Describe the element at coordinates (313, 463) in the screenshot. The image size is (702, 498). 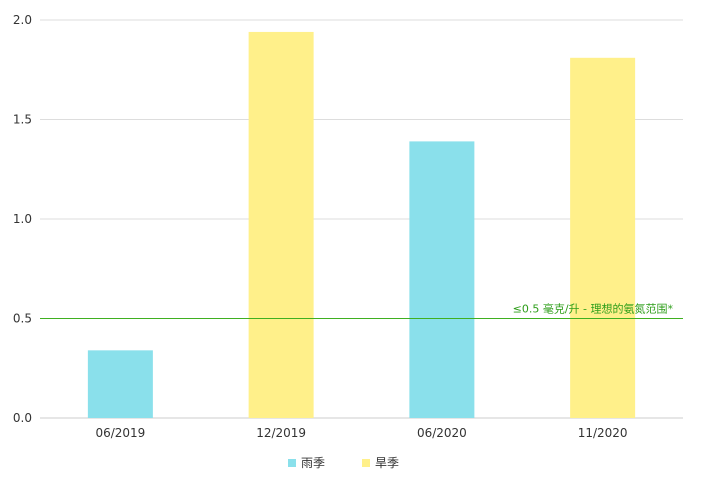
I see `legend-label-rainy: 雨季` at that location.